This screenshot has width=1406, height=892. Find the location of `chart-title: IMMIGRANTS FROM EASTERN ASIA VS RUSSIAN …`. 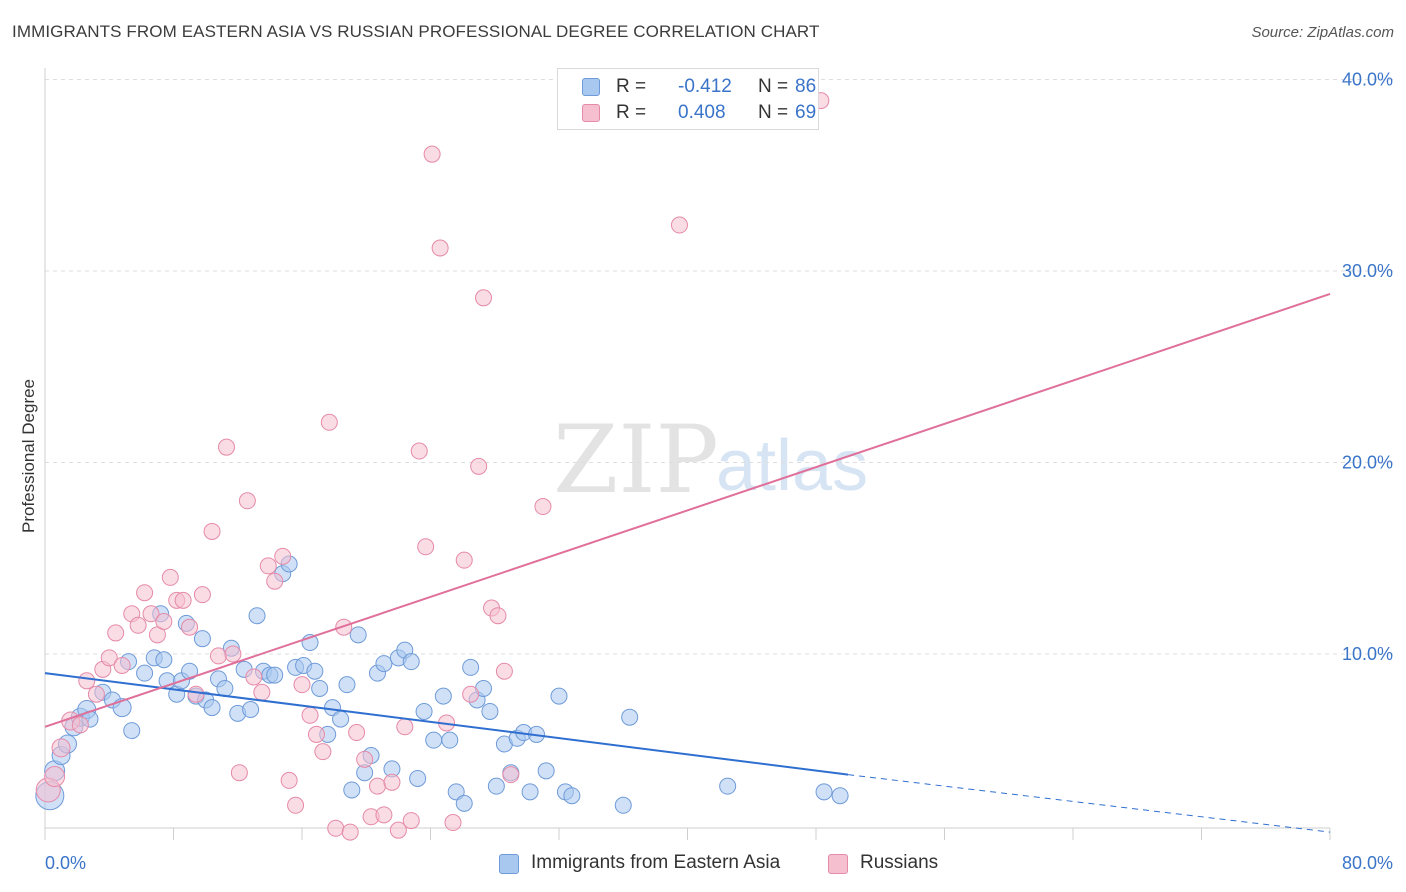

chart-title: IMMIGRANTS FROM EASTERN ASIA VS RUSSIAN … is located at coordinates (416, 31).